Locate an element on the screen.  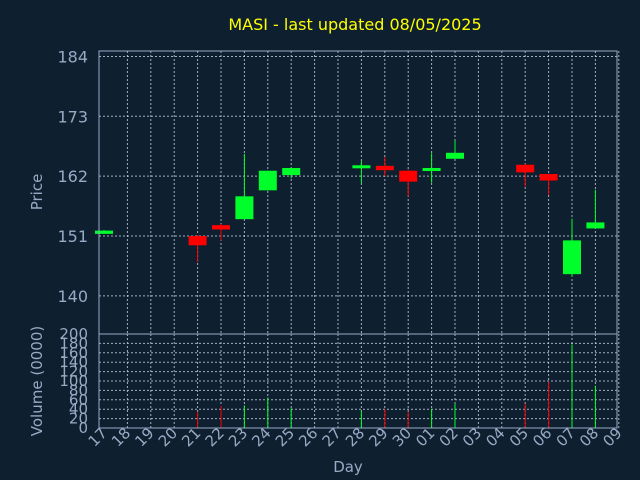
volume-tick-label: 40 is located at coordinates (78, 409).